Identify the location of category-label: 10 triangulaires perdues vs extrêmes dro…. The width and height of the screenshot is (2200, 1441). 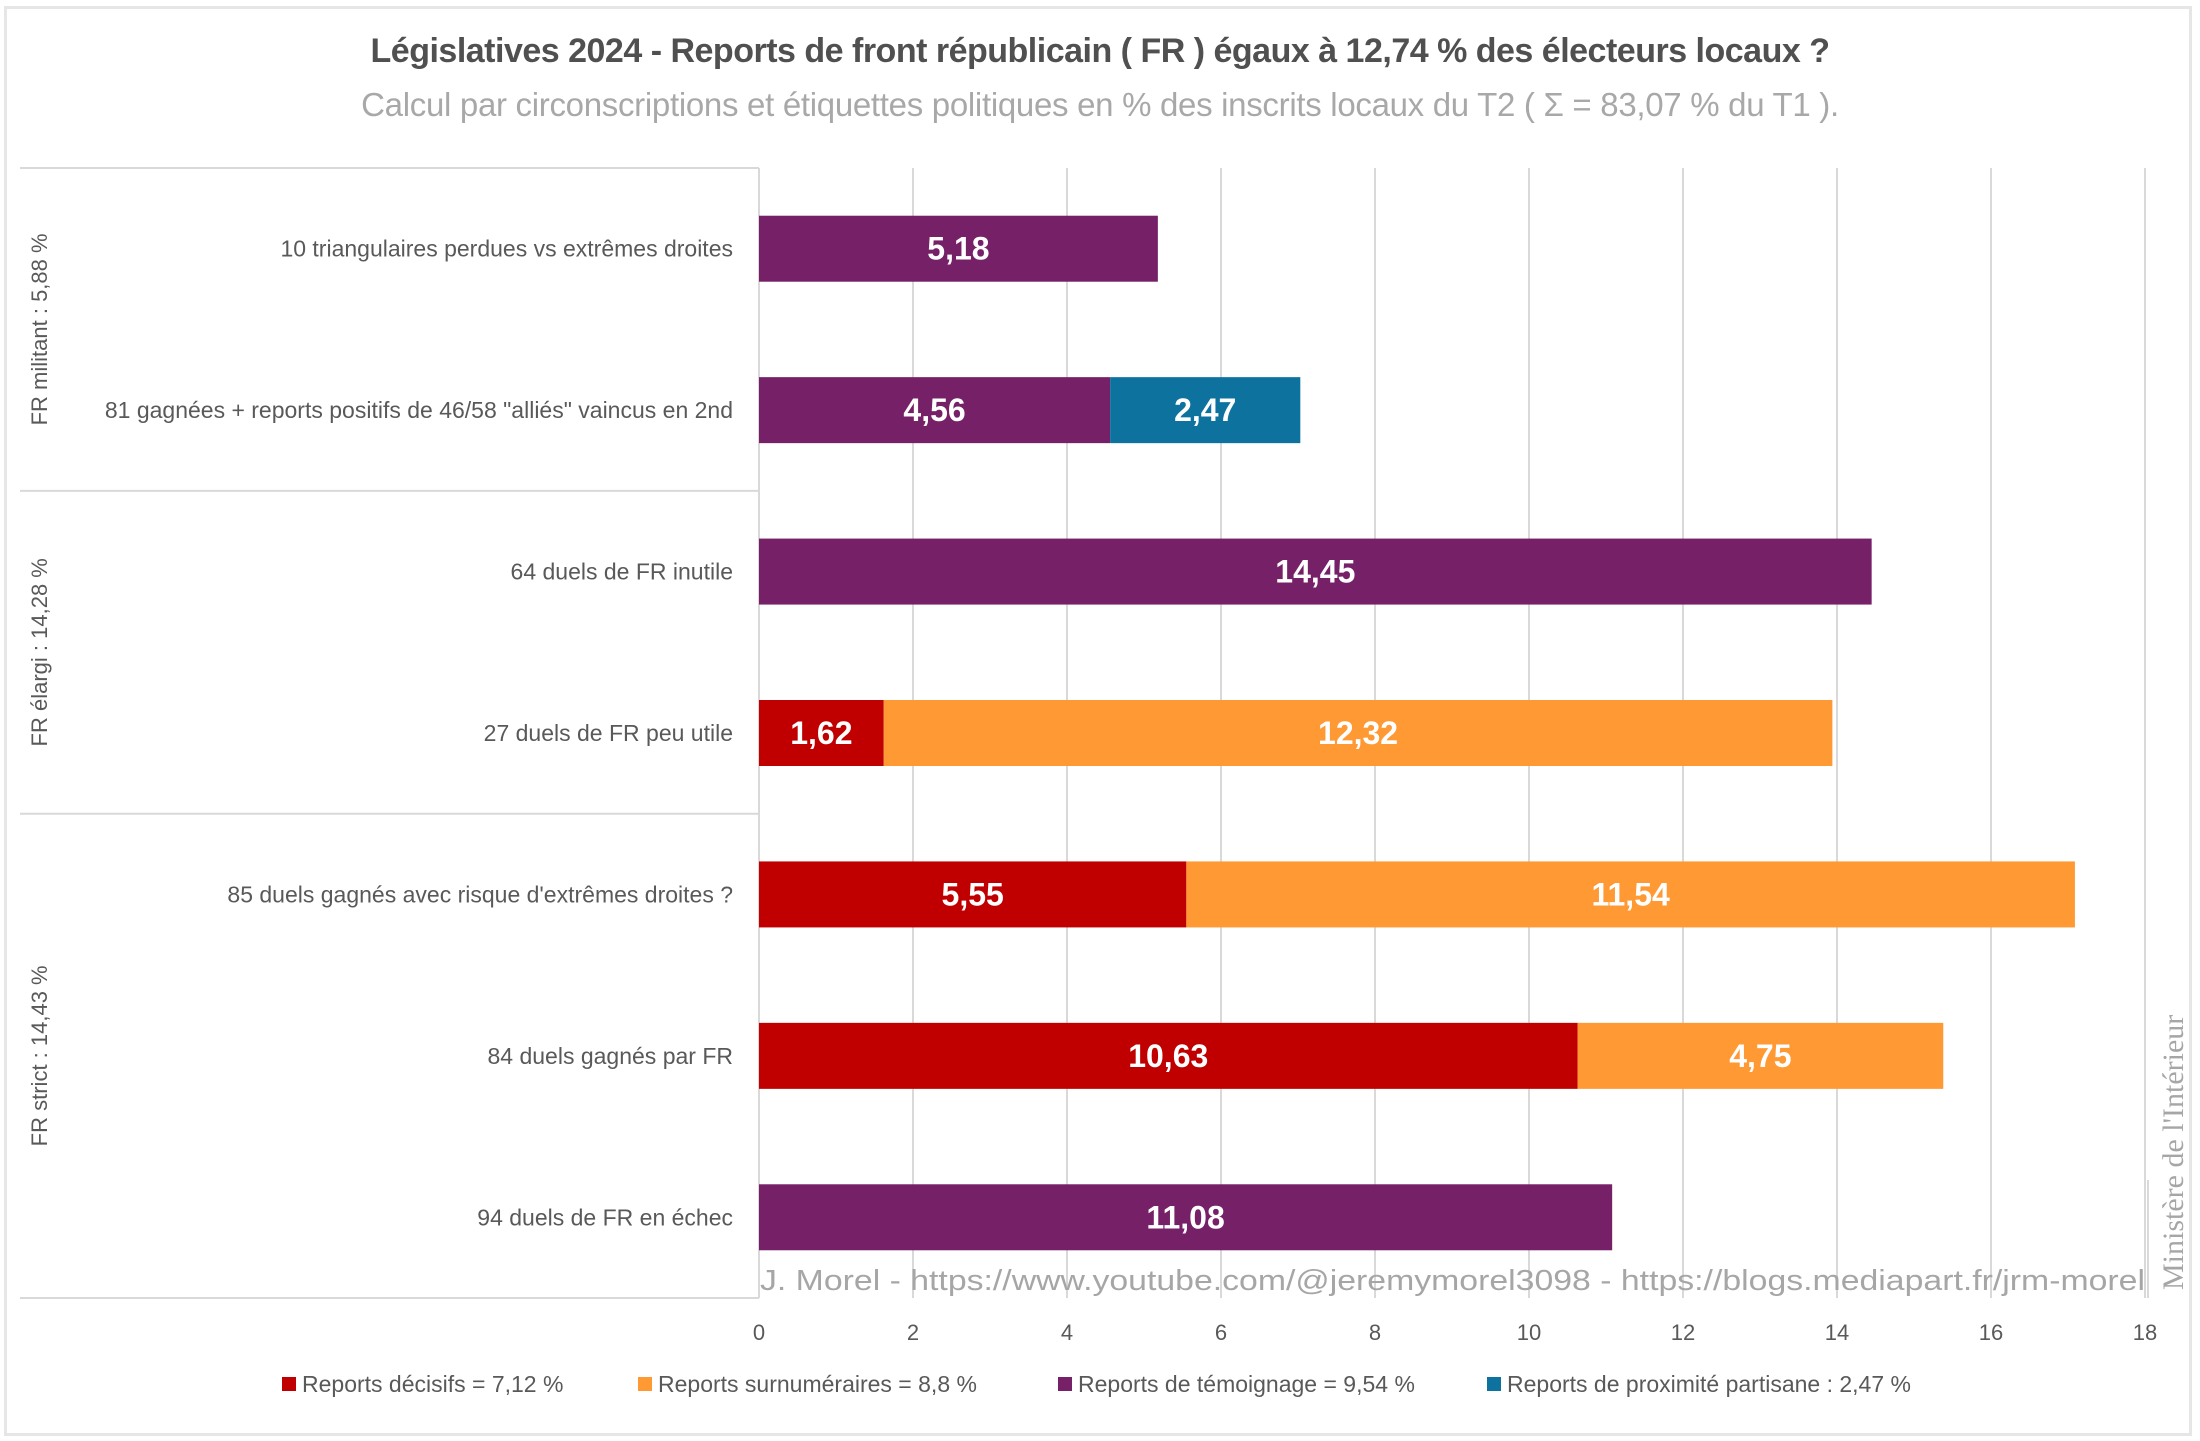
(506, 249).